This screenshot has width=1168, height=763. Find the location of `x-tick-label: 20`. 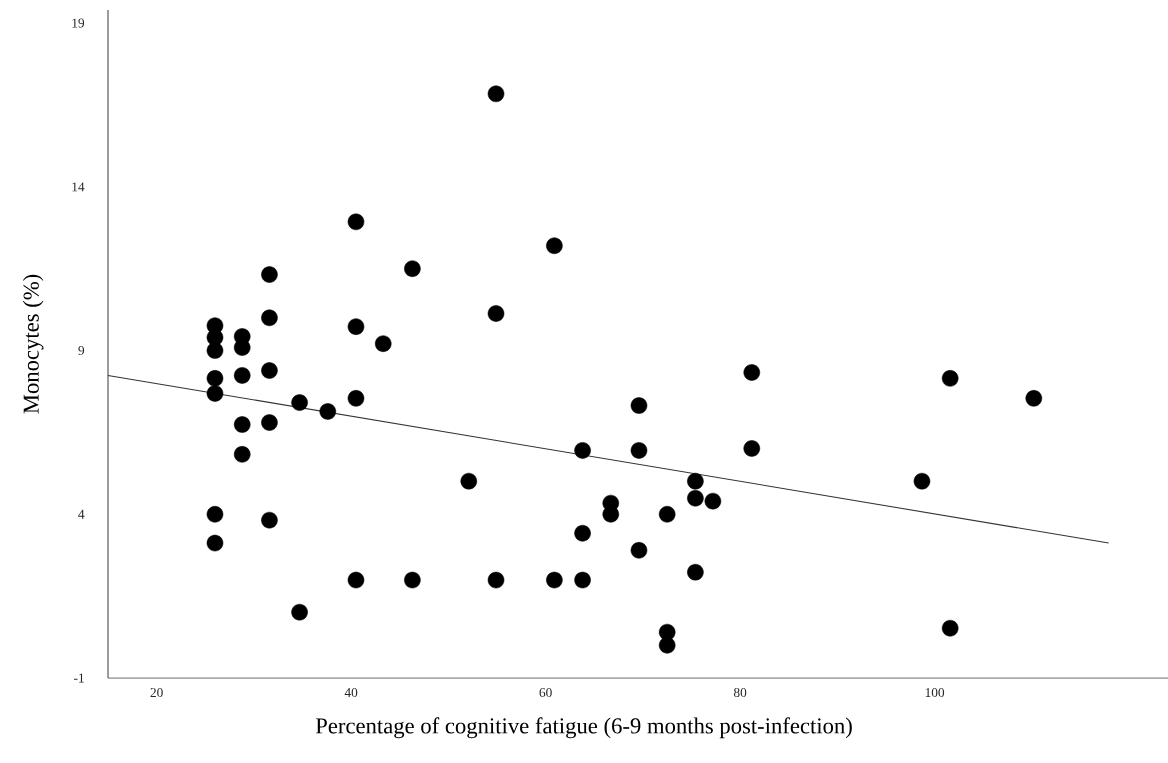

x-tick-label: 20 is located at coordinates (156, 693).